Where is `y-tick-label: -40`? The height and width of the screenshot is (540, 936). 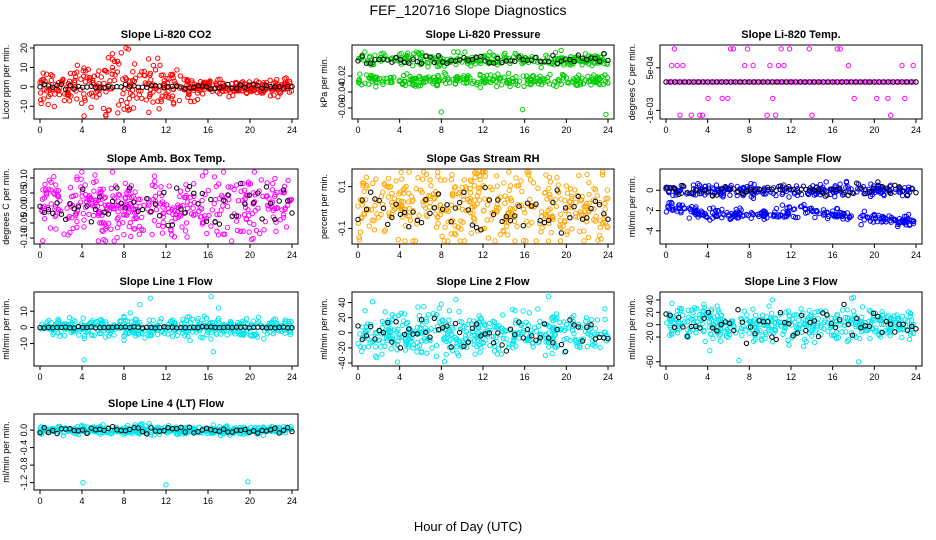
y-tick-label: -40 is located at coordinates (342, 362).